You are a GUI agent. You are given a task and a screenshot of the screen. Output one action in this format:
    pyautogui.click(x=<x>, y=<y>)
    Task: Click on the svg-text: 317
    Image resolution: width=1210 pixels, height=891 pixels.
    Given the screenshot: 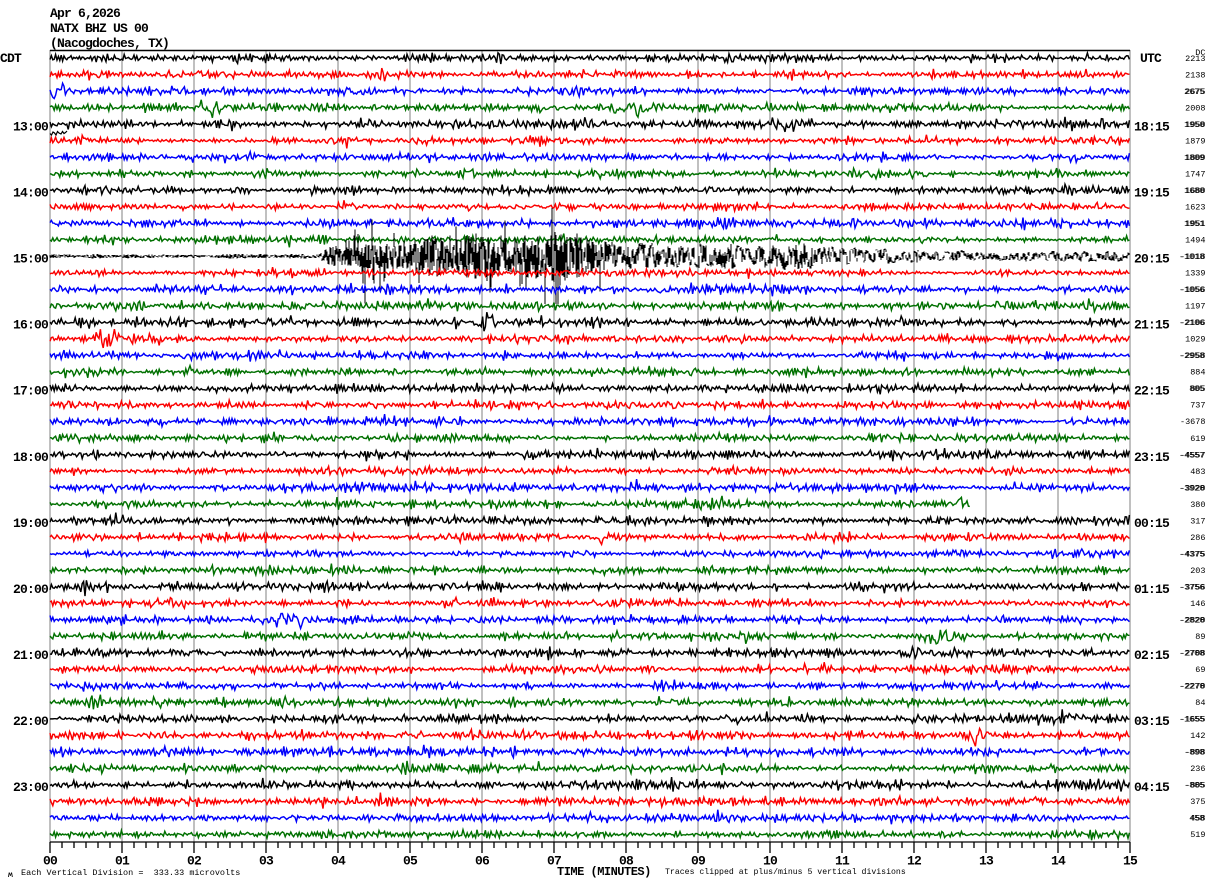 What is the action you would take?
    pyautogui.click(x=1197, y=521)
    